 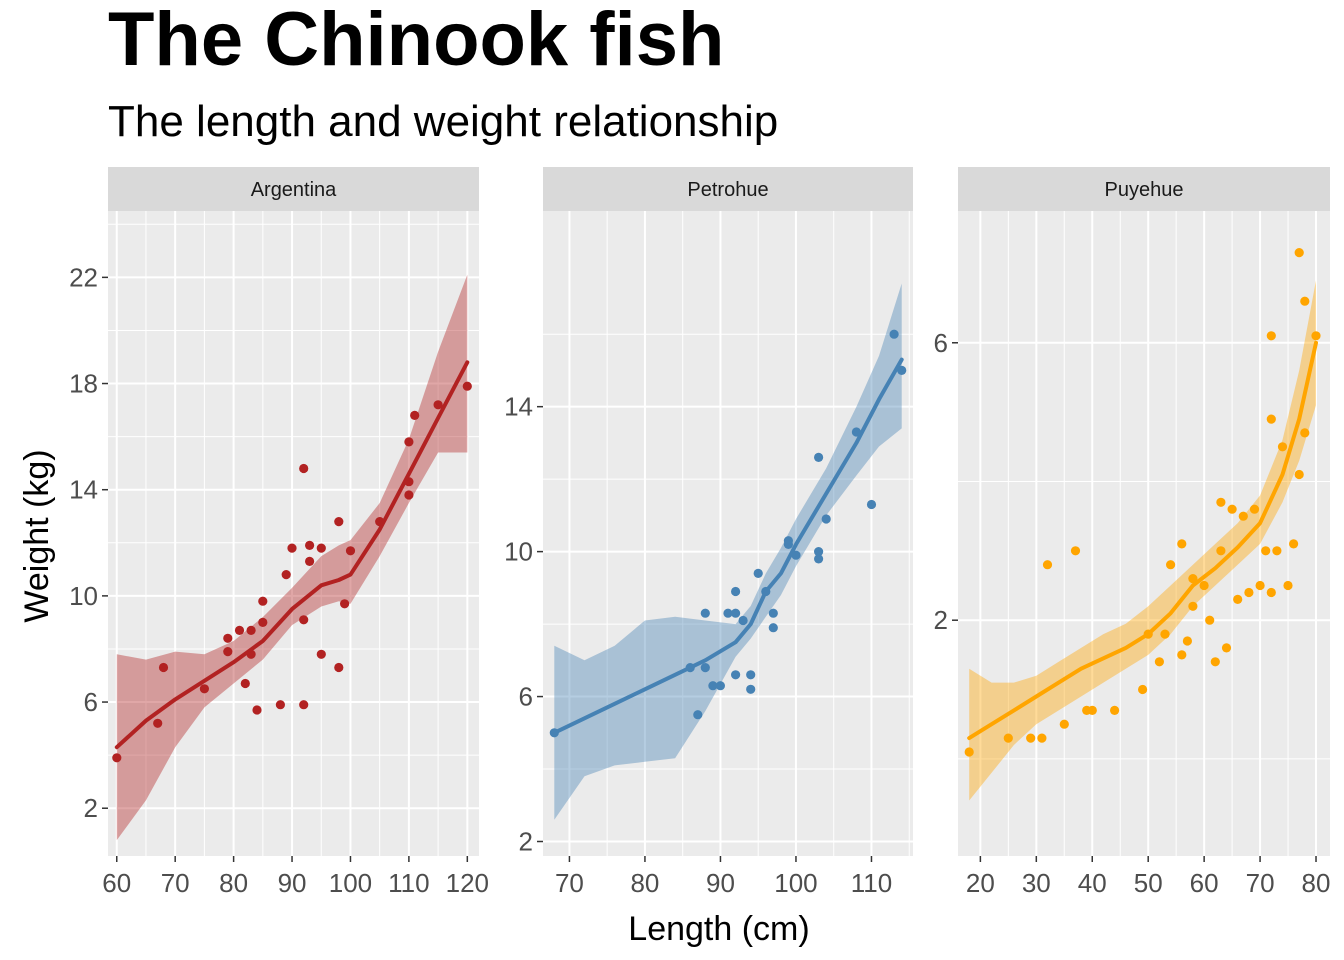 I want to click on x-axis-label: Length (cm), so click(x=718, y=929).